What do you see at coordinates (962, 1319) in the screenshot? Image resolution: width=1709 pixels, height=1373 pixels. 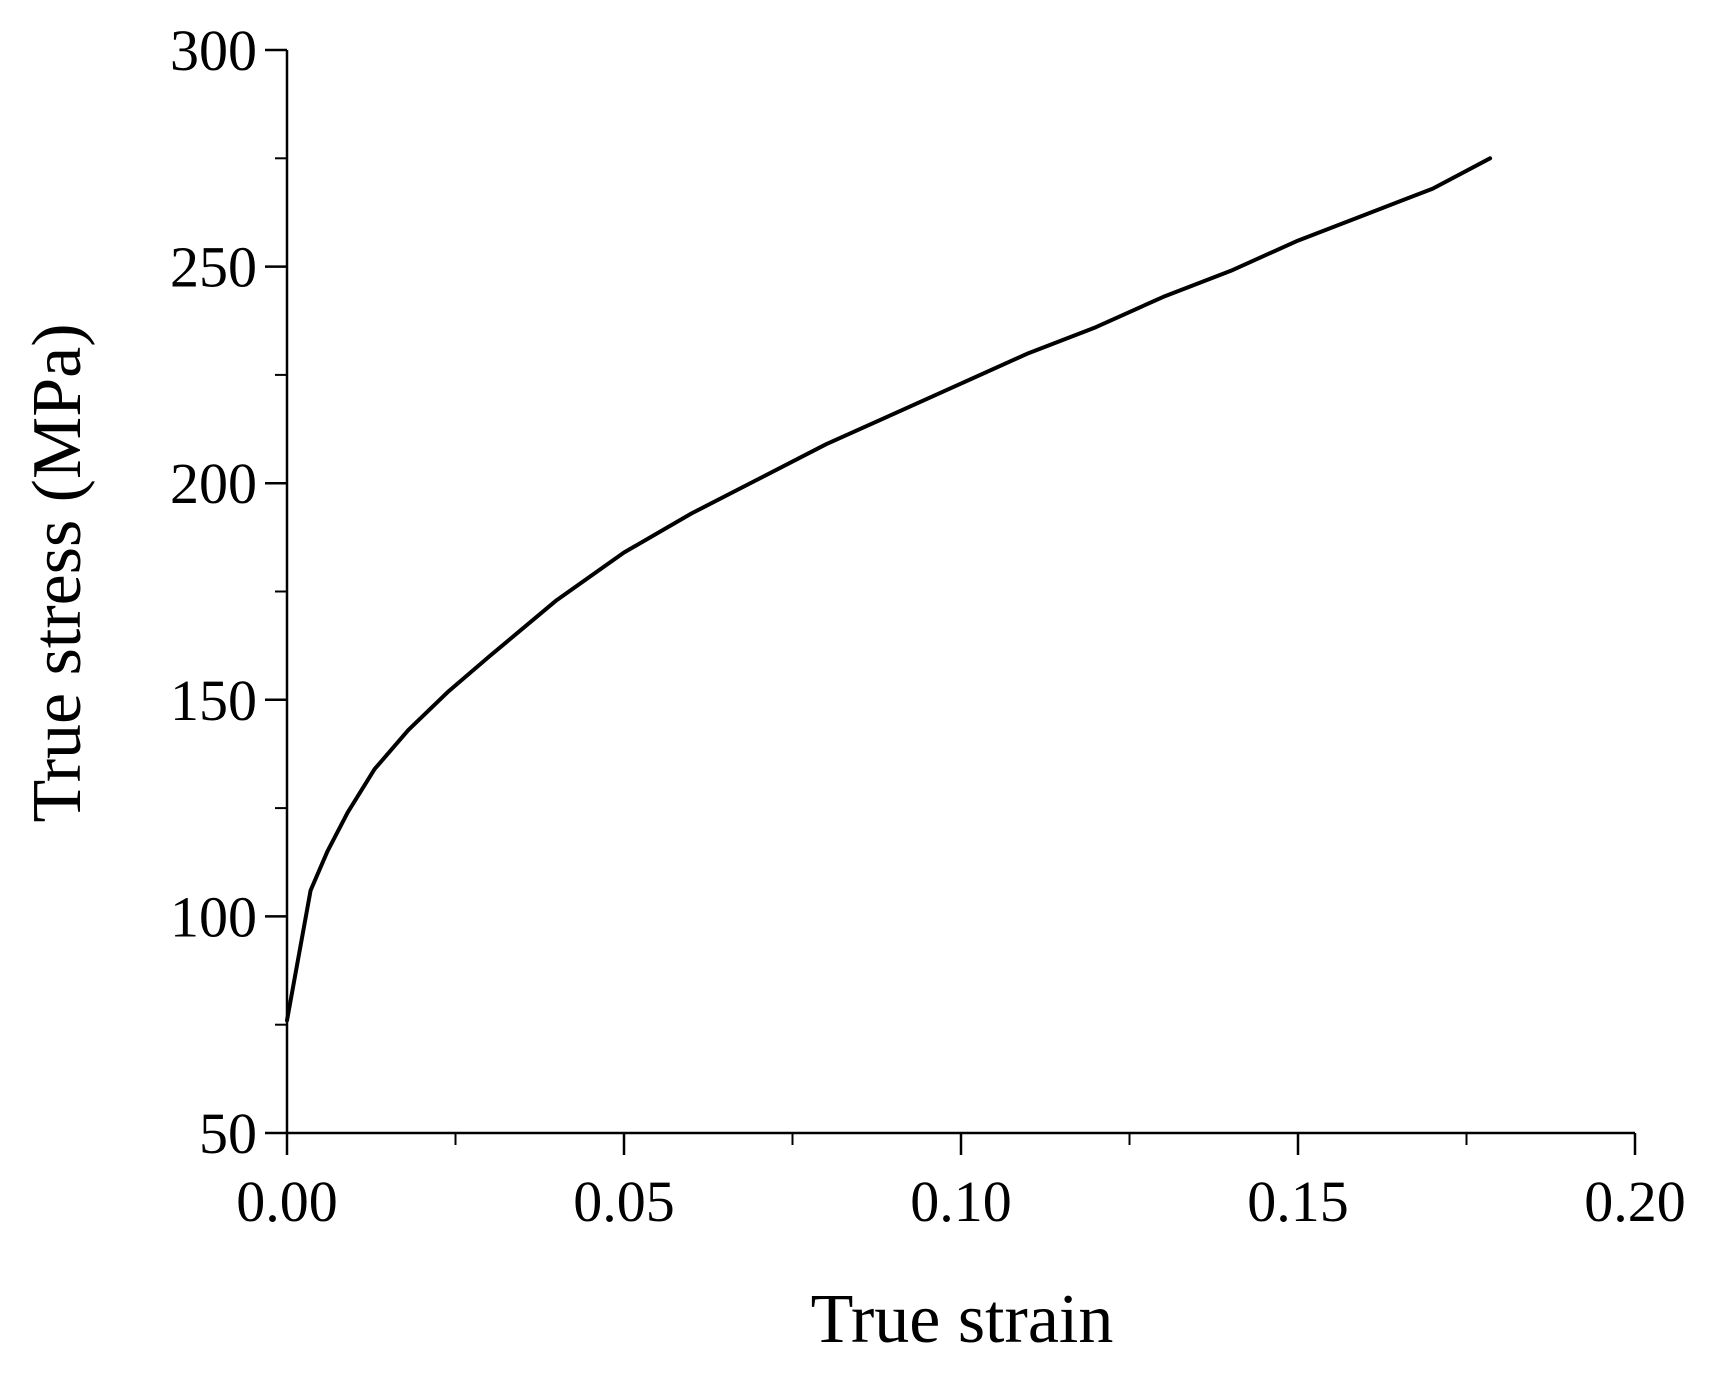 I see `x-axis-title: True strain` at bounding box center [962, 1319].